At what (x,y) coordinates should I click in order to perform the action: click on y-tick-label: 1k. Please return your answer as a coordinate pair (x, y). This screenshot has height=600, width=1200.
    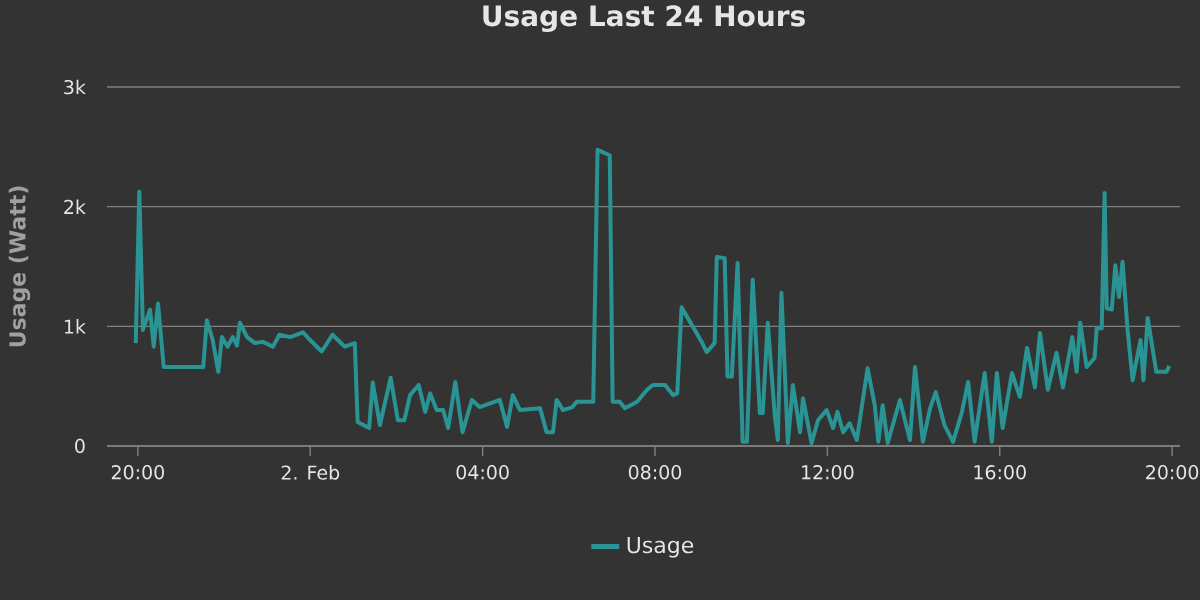
    Looking at the image, I should click on (75, 326).